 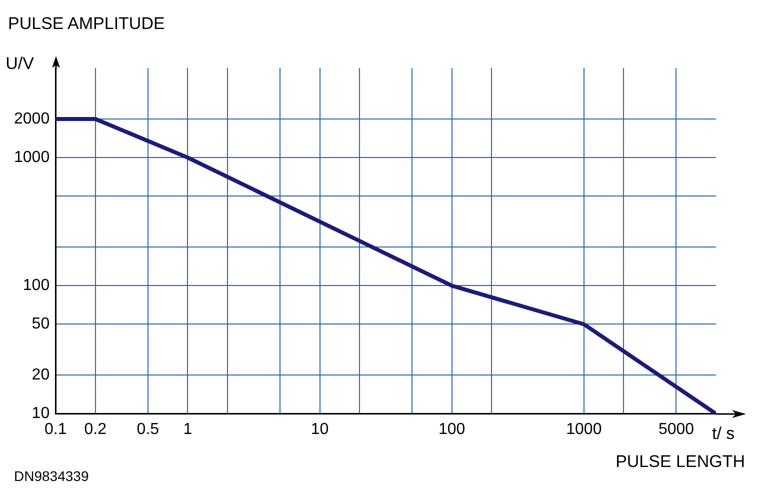 What do you see at coordinates (187, 429) in the screenshot?
I see `x-tick-label: 1` at bounding box center [187, 429].